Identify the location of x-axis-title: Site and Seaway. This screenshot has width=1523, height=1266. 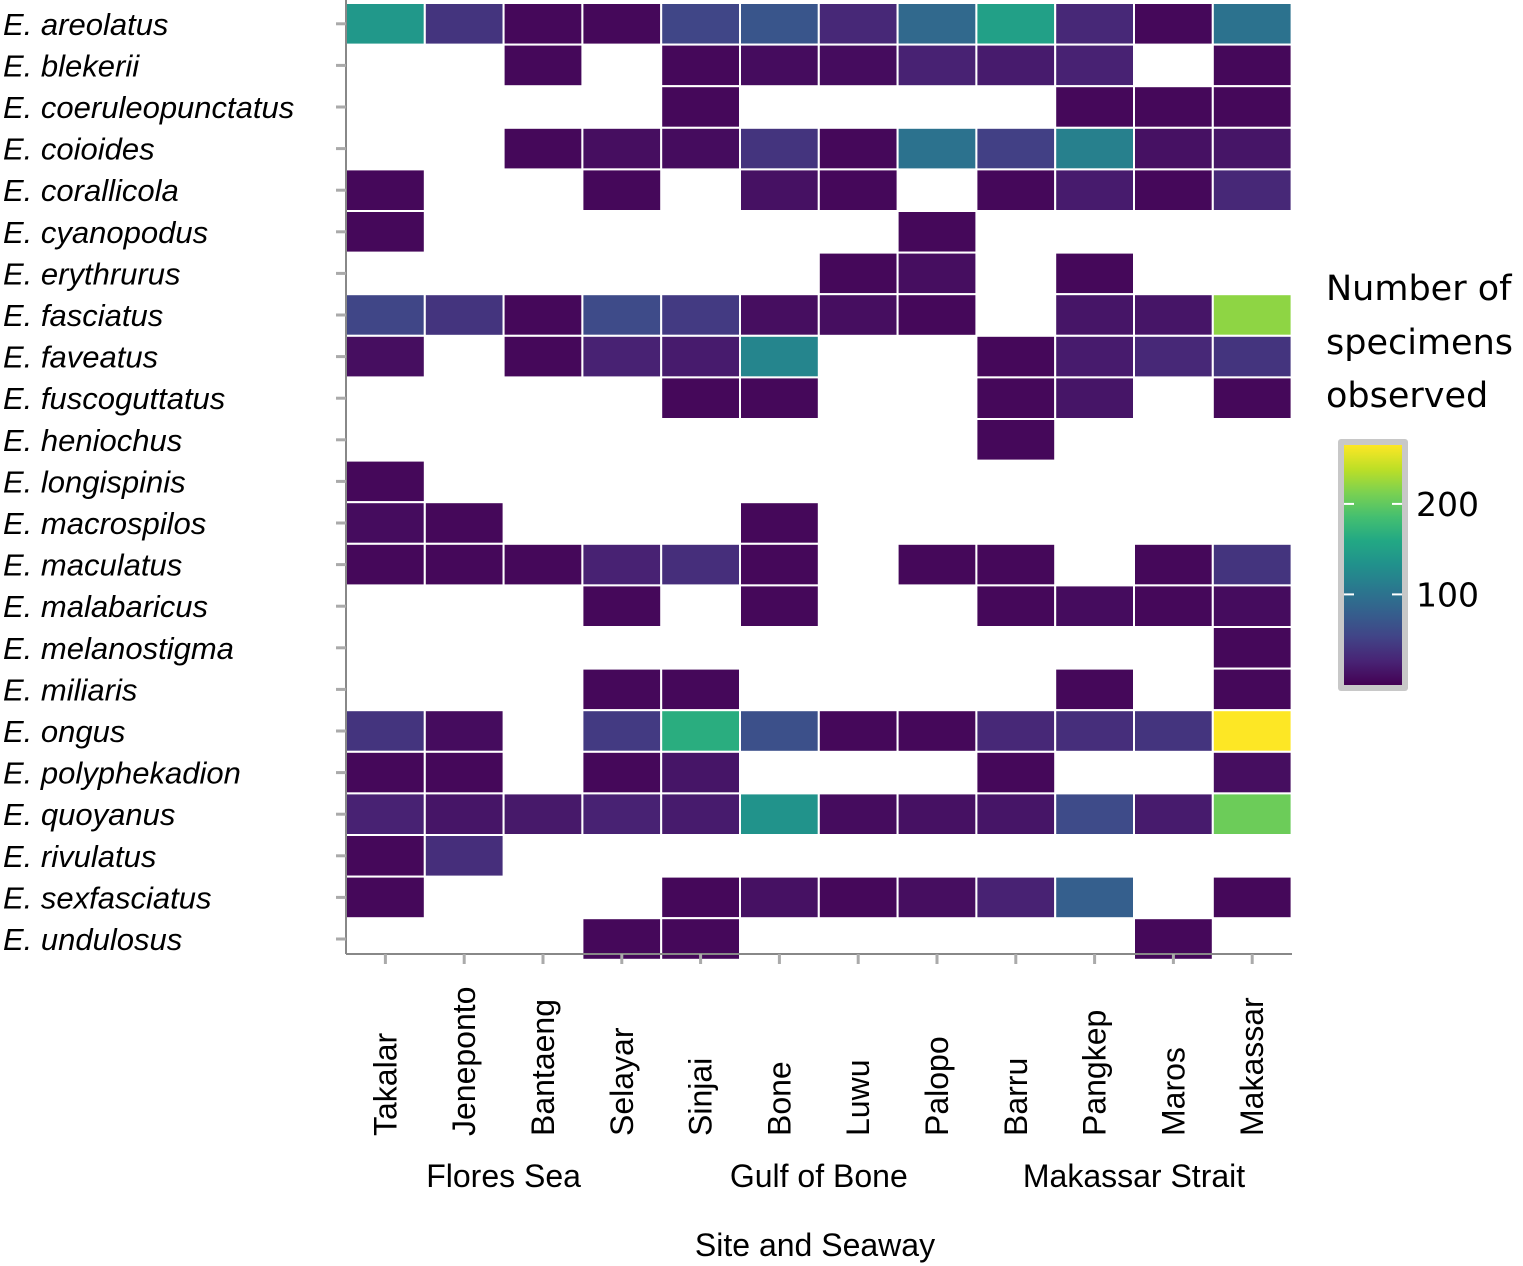
(815, 1245).